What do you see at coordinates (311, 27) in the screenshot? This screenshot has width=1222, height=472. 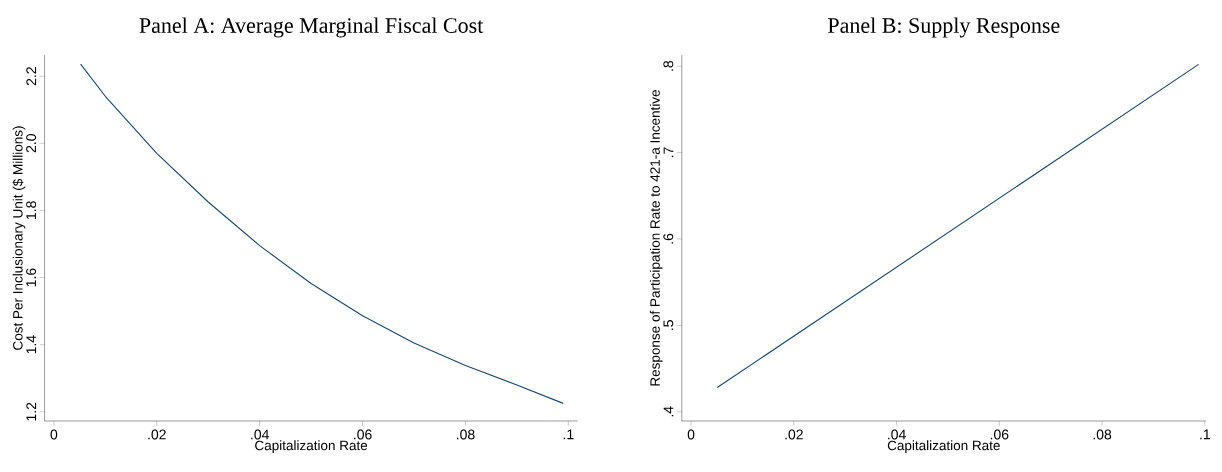 I see `chart-title: Panel A: Average Marginal Fiscal Cost` at bounding box center [311, 27].